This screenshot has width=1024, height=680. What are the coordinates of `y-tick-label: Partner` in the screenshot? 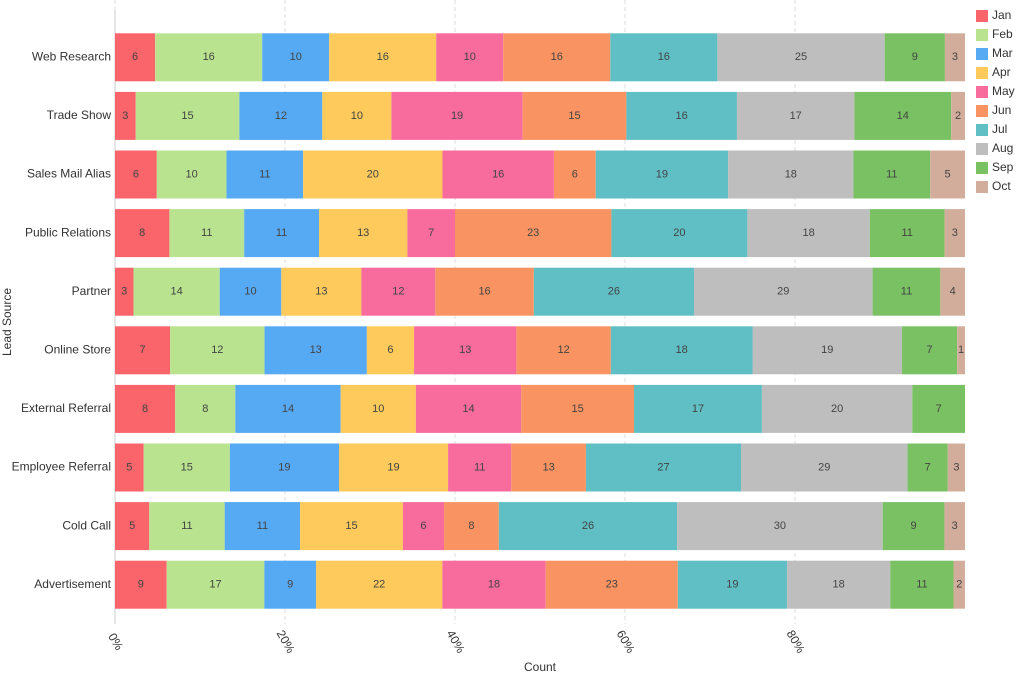 It's located at (91, 291).